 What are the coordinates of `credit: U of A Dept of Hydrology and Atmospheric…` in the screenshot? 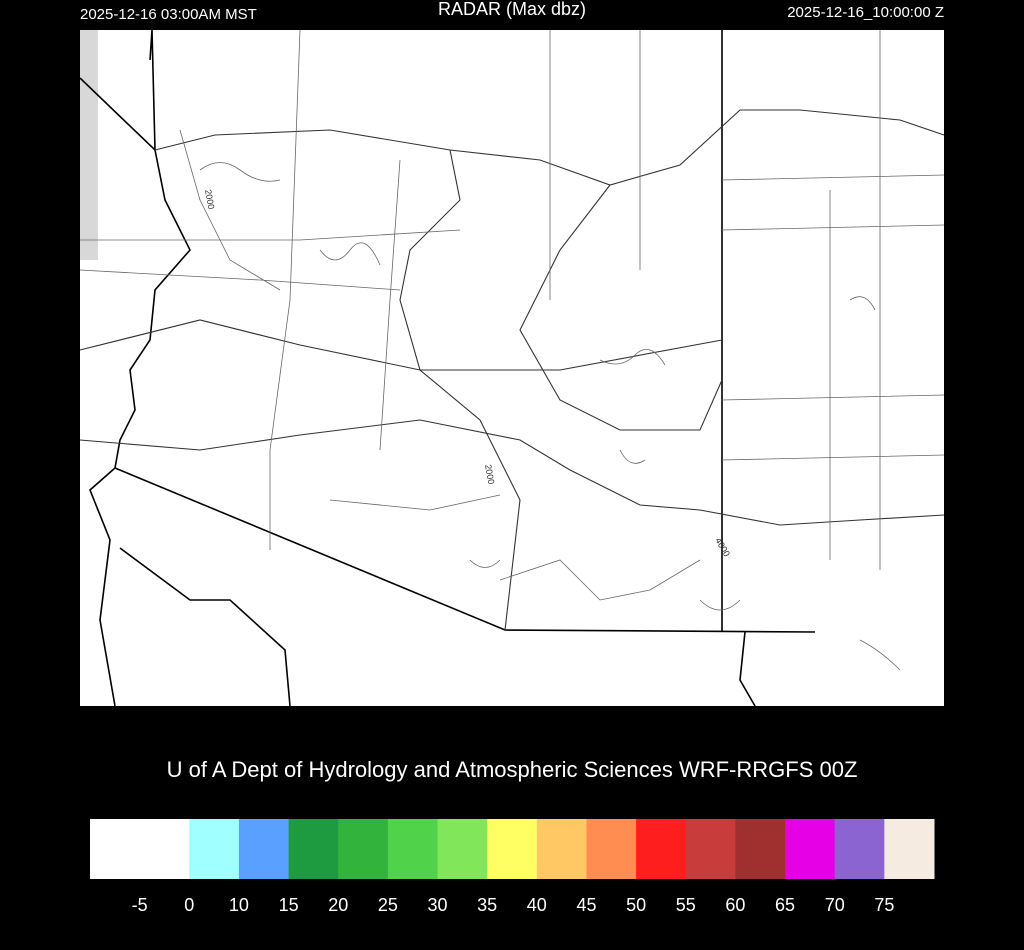 It's located at (512, 769).